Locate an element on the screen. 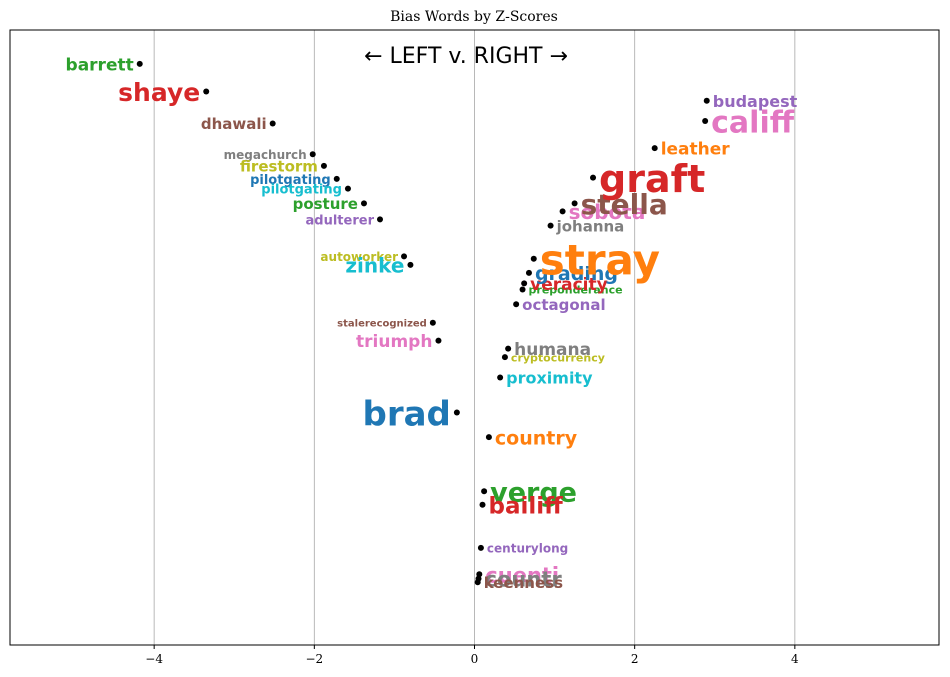  word-label: johanna is located at coordinates (590, 226).